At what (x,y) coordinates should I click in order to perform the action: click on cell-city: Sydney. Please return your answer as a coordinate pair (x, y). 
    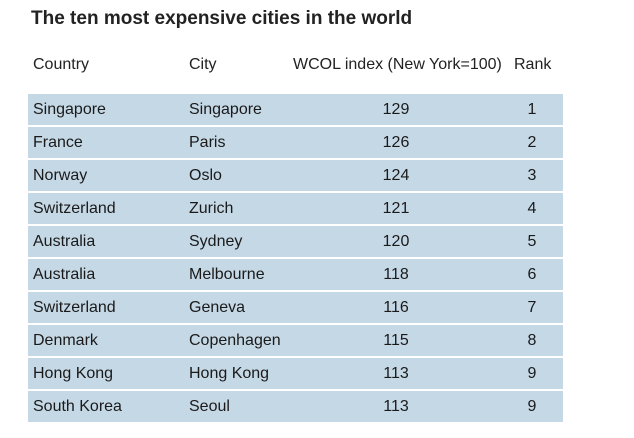
    Looking at the image, I should click on (216, 241).